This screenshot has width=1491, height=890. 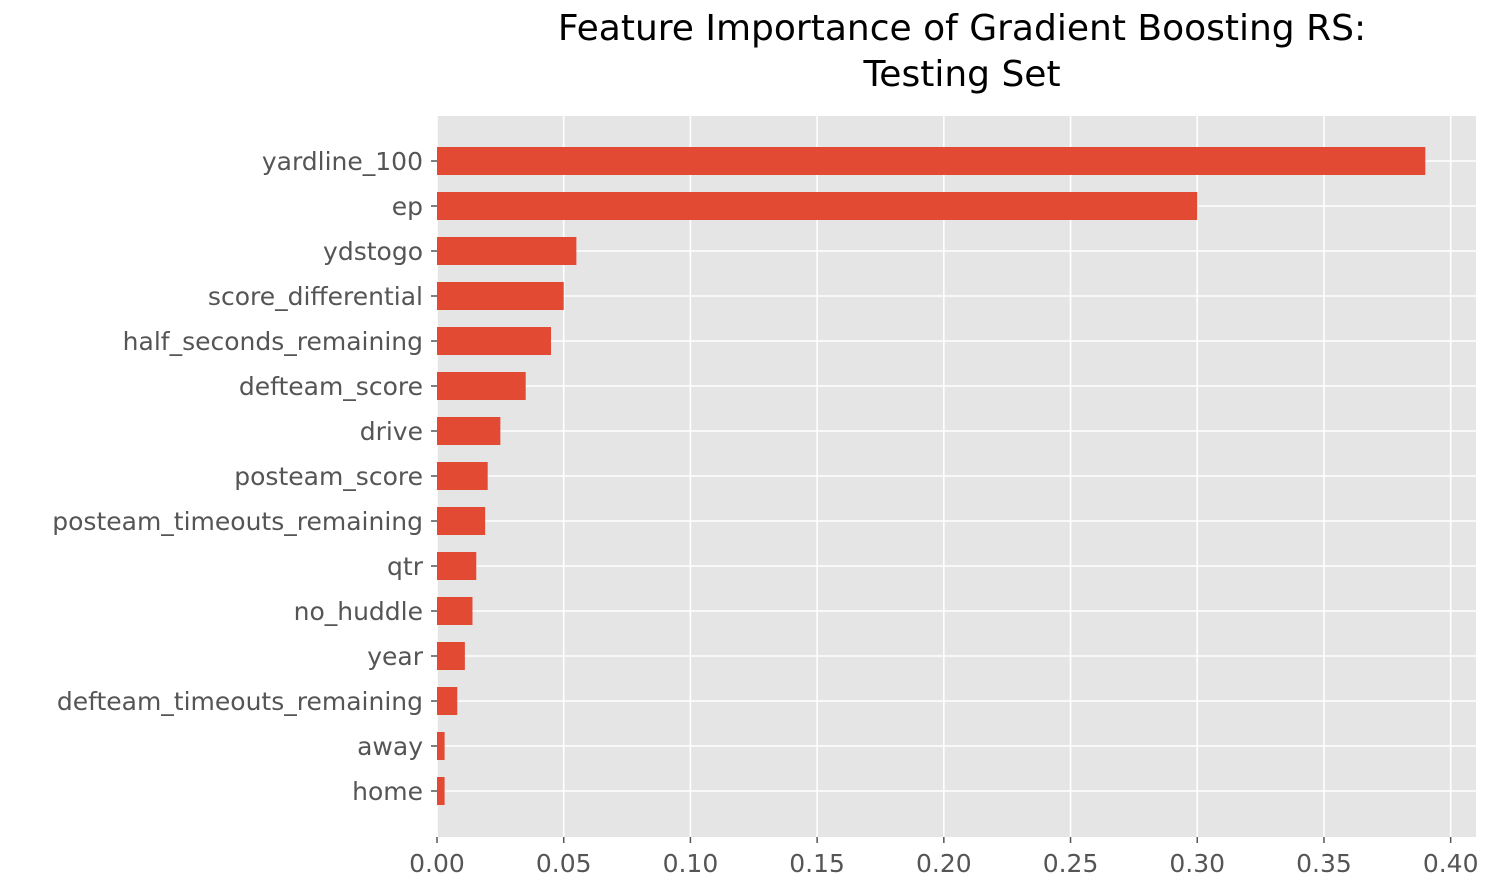 What do you see at coordinates (437, 863) in the screenshot?
I see `x-tick-label: 0.00` at bounding box center [437, 863].